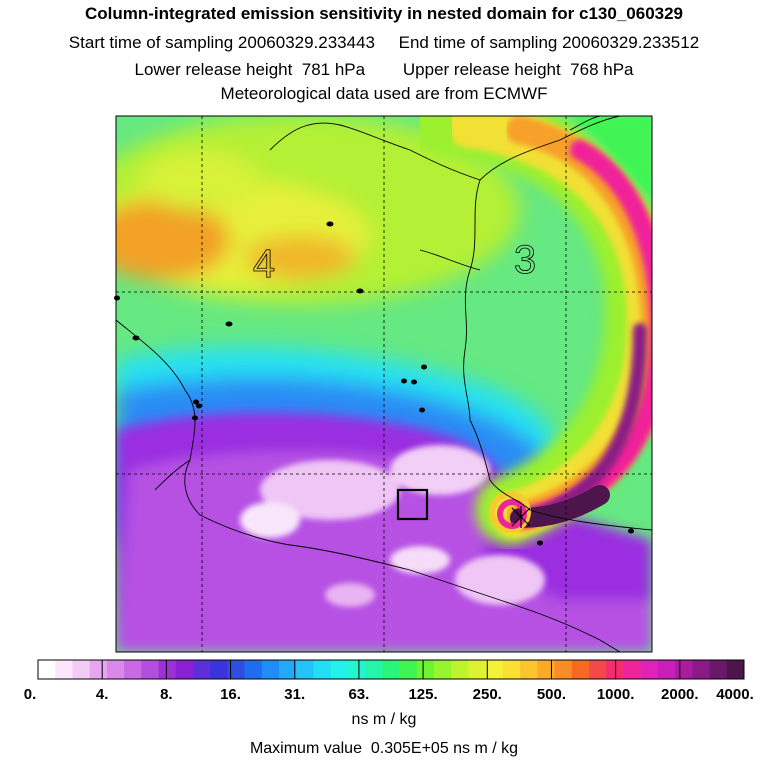 The height and width of the screenshot is (768, 768). What do you see at coordinates (611, 158) in the screenshot?
I see `field-corner-green` at bounding box center [611, 158].